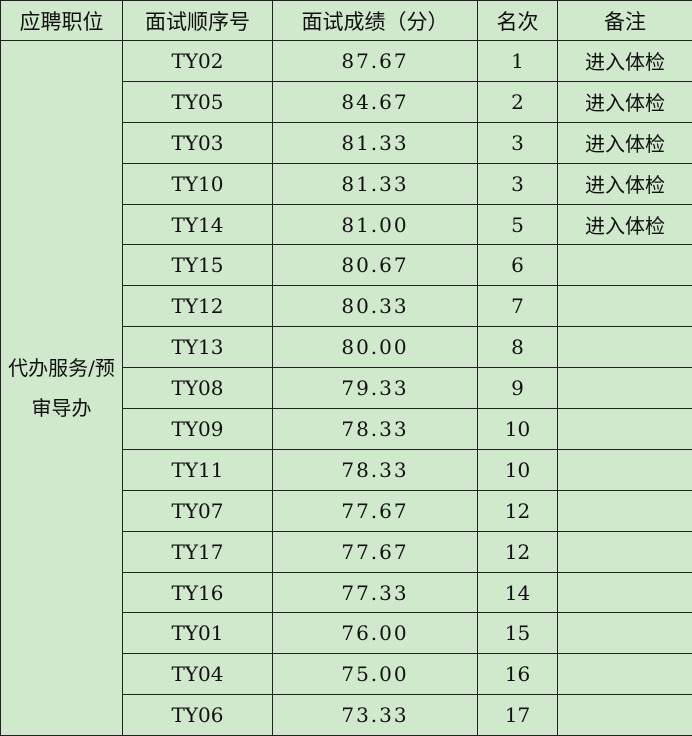 The height and width of the screenshot is (736, 692). Describe the element at coordinates (375, 61) in the screenshot. I see `score-cell: 87.67` at that location.